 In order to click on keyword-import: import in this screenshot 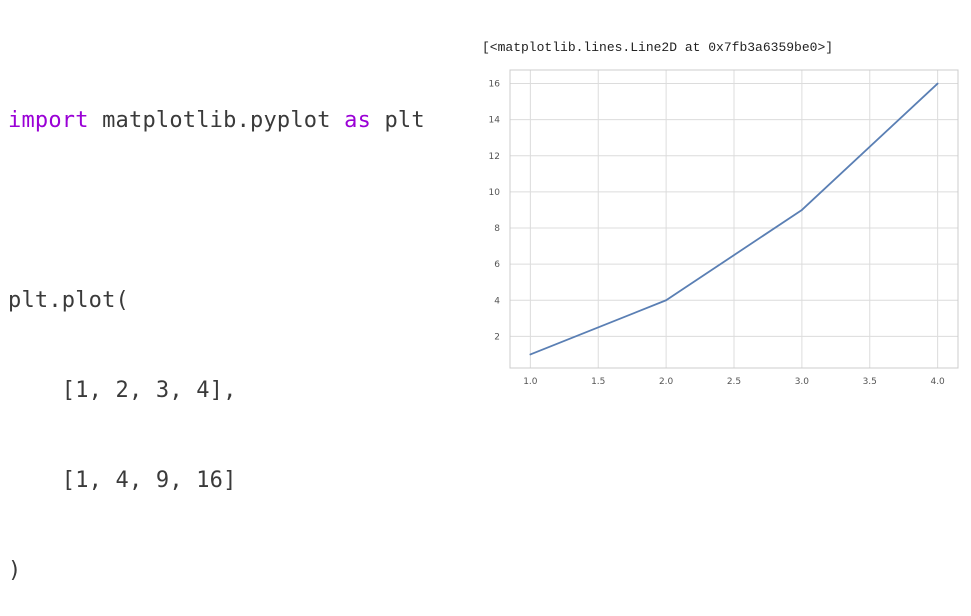, I will do `click(48, 120)`.